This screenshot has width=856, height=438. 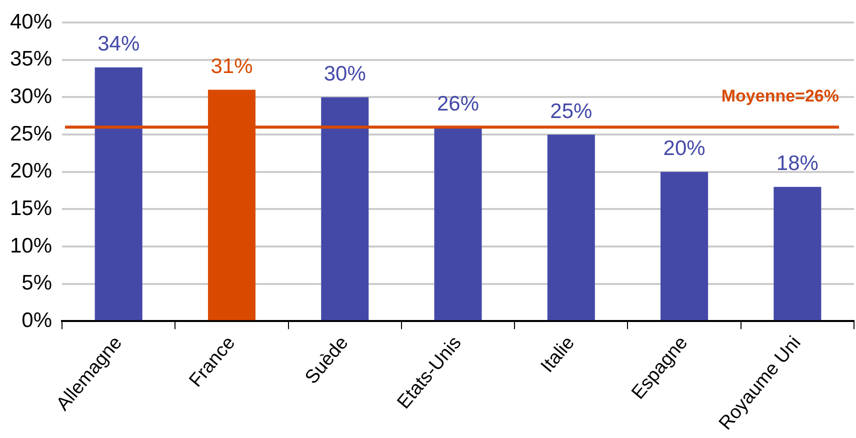 I want to click on data-label: 31%, so click(x=231, y=66).